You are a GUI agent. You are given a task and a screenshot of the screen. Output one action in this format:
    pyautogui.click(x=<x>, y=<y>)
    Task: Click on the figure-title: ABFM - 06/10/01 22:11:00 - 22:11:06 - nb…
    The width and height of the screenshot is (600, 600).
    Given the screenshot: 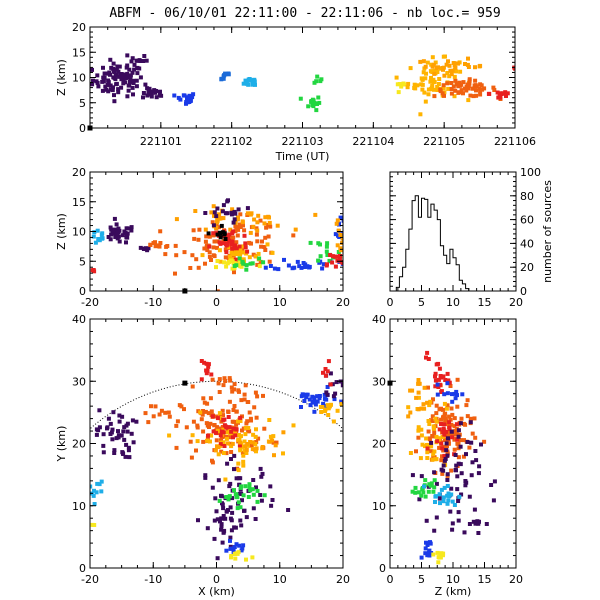 What is the action you would take?
    pyautogui.click(x=304, y=13)
    